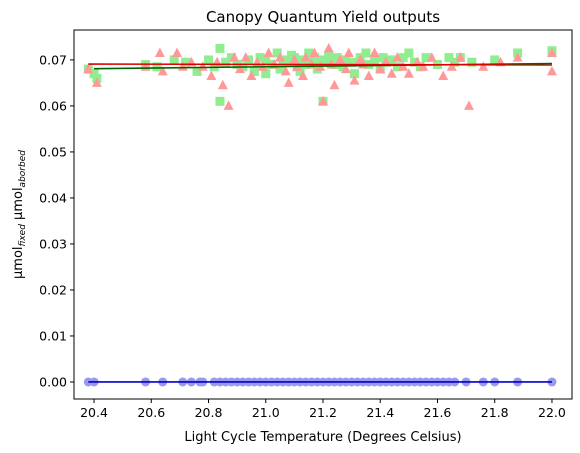  Describe the element at coordinates (53, 59) in the screenshot. I see `y-tick-label: 0.07` at that location.